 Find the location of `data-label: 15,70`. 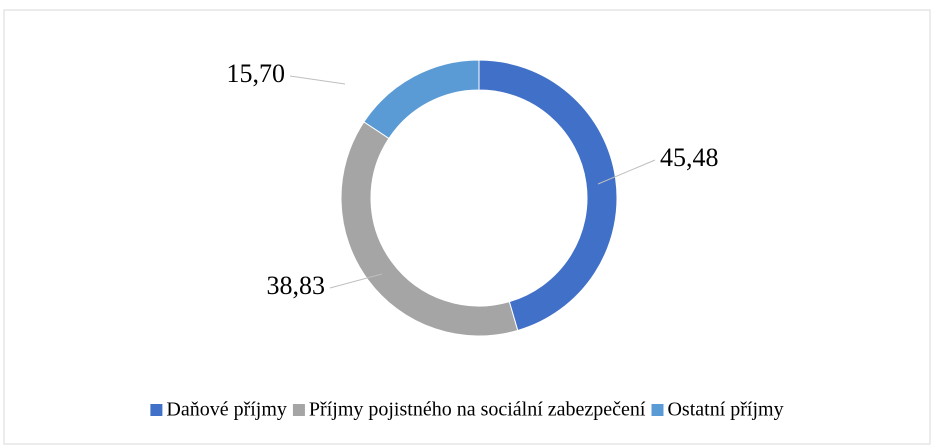

data-label: 15,70 is located at coordinates (256, 73).